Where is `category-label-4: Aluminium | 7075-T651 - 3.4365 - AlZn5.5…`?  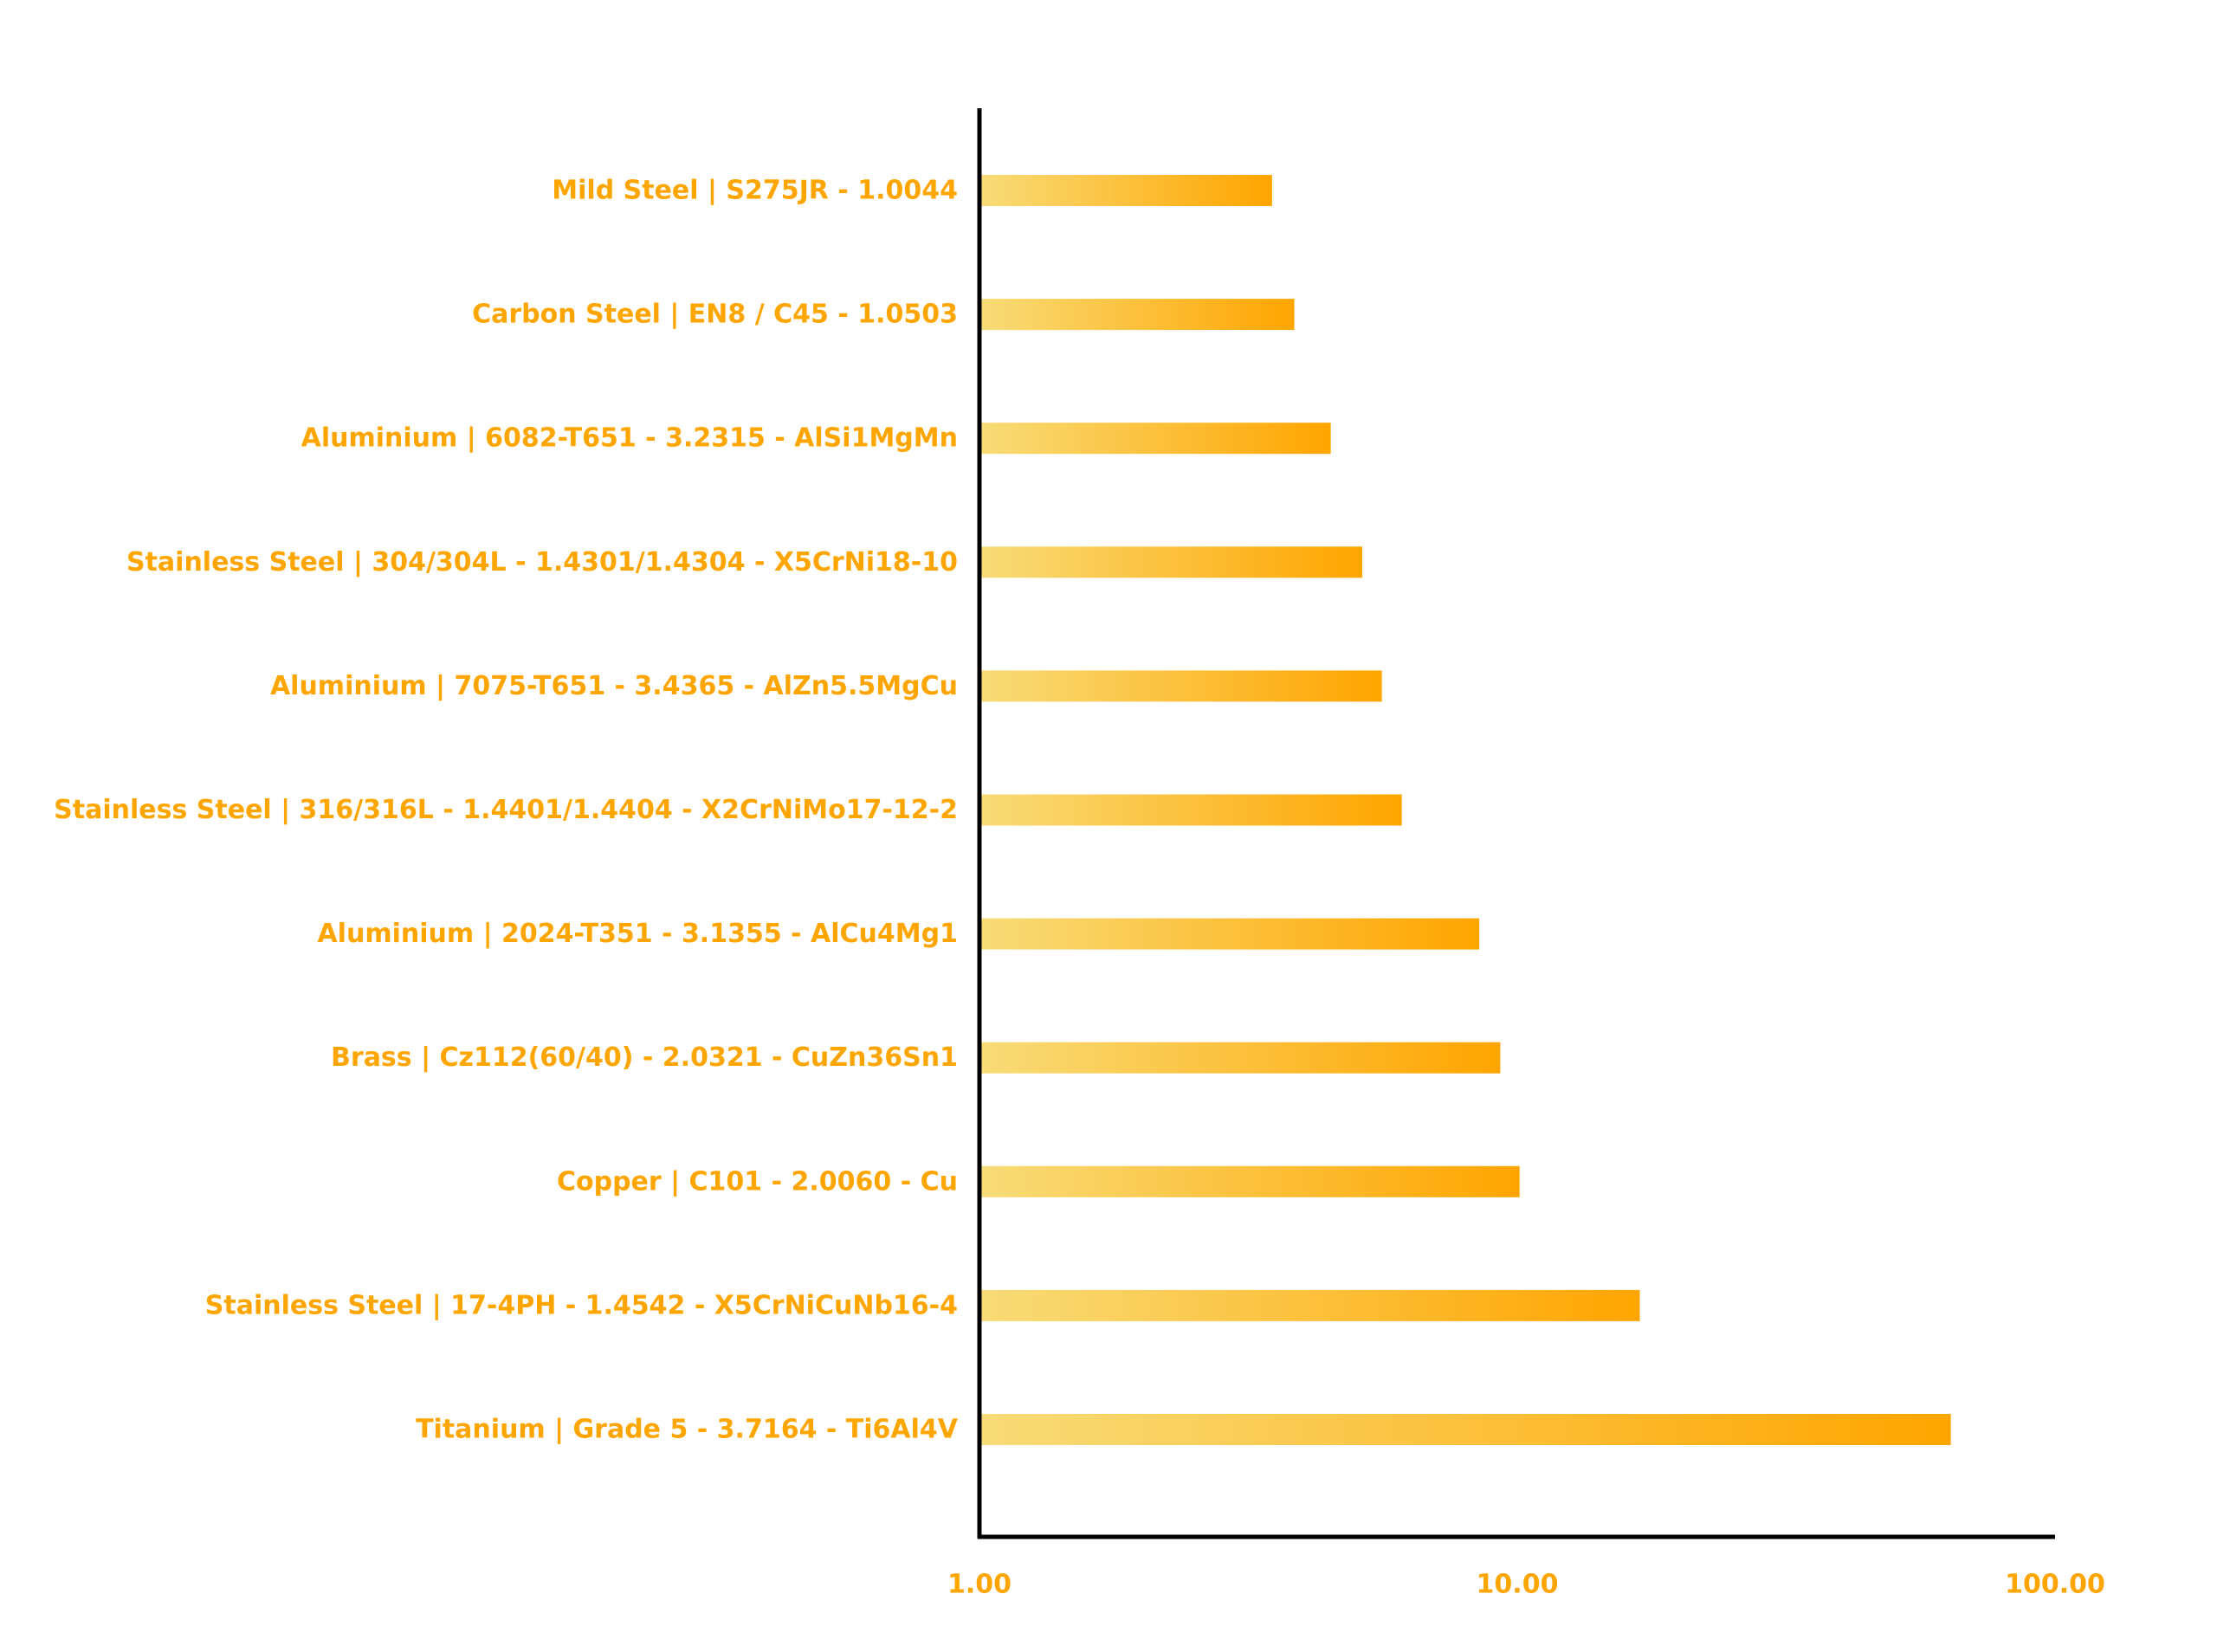
category-label-4: Aluminium | 7075-T651 - 3.4365 - AlZn5.5… is located at coordinates (614, 686).